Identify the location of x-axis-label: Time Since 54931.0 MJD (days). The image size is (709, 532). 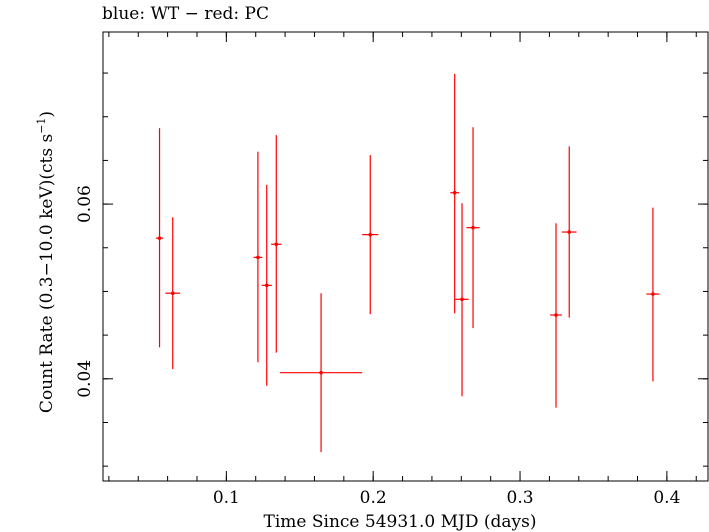
(400, 522).